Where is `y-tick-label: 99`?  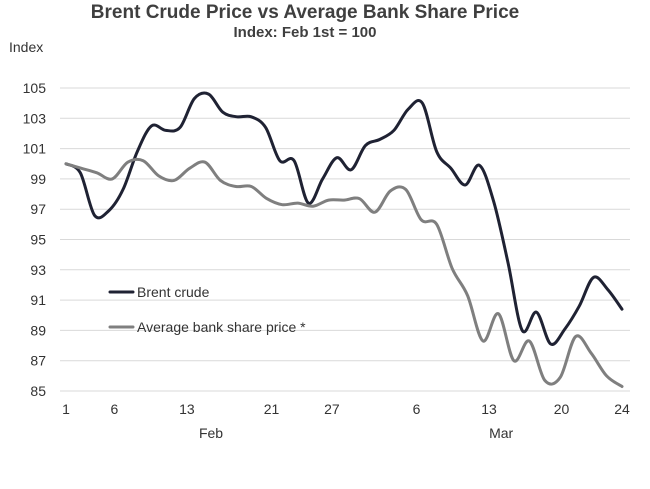 y-tick-label: 99 is located at coordinates (38, 179).